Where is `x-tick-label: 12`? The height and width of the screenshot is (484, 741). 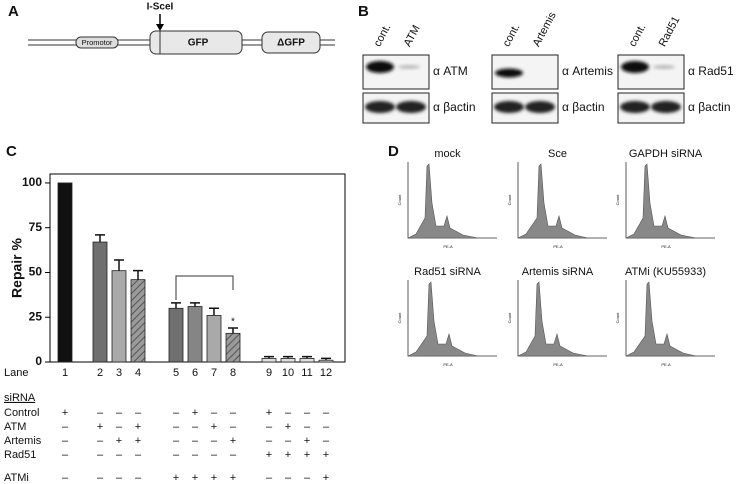 x-tick-label: 12 is located at coordinates (326, 373).